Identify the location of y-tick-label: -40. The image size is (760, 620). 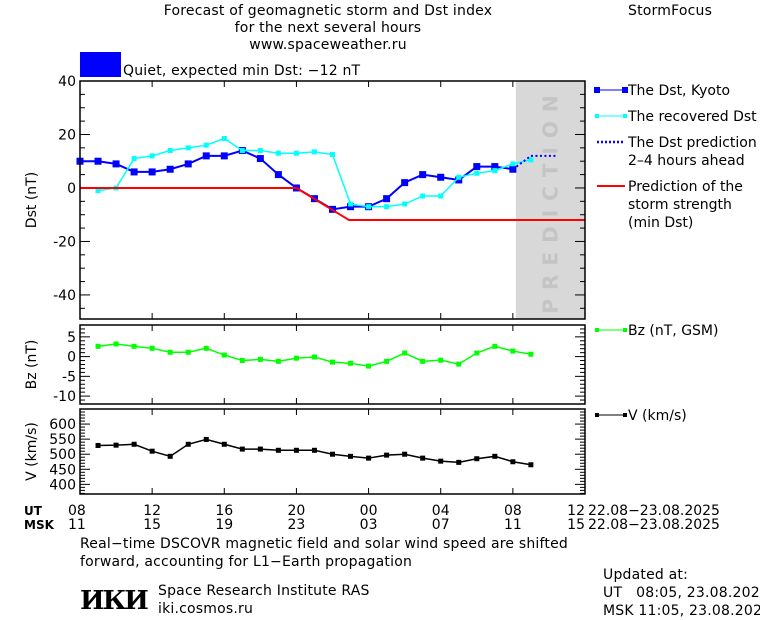
(64, 296).